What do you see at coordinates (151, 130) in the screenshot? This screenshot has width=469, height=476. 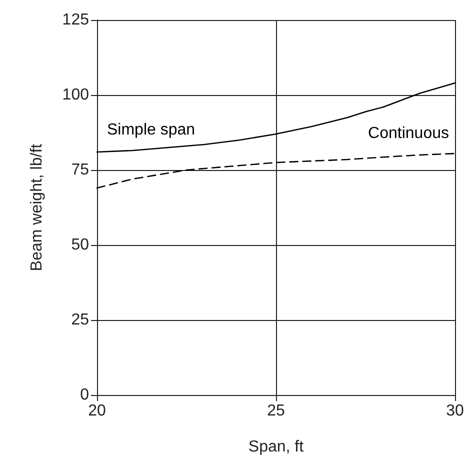 I see `series-label: Simple span` at bounding box center [151, 130].